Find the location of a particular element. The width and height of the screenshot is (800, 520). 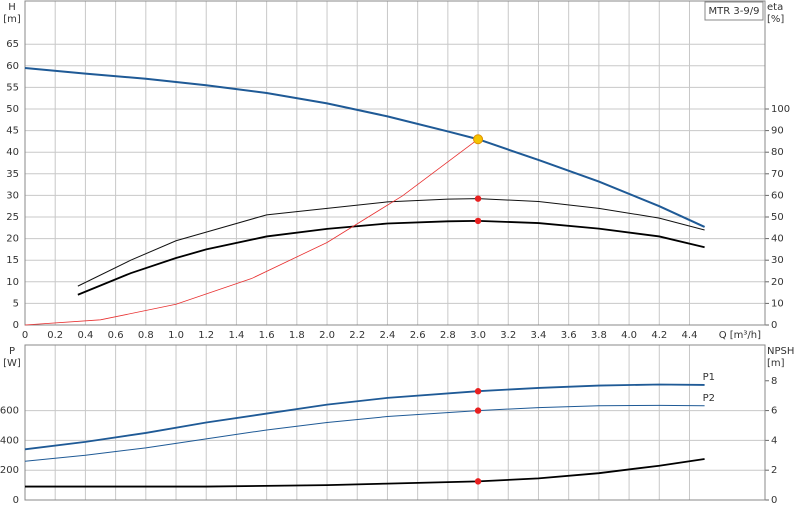

x-tick-label: 4.0 is located at coordinates (629, 335).